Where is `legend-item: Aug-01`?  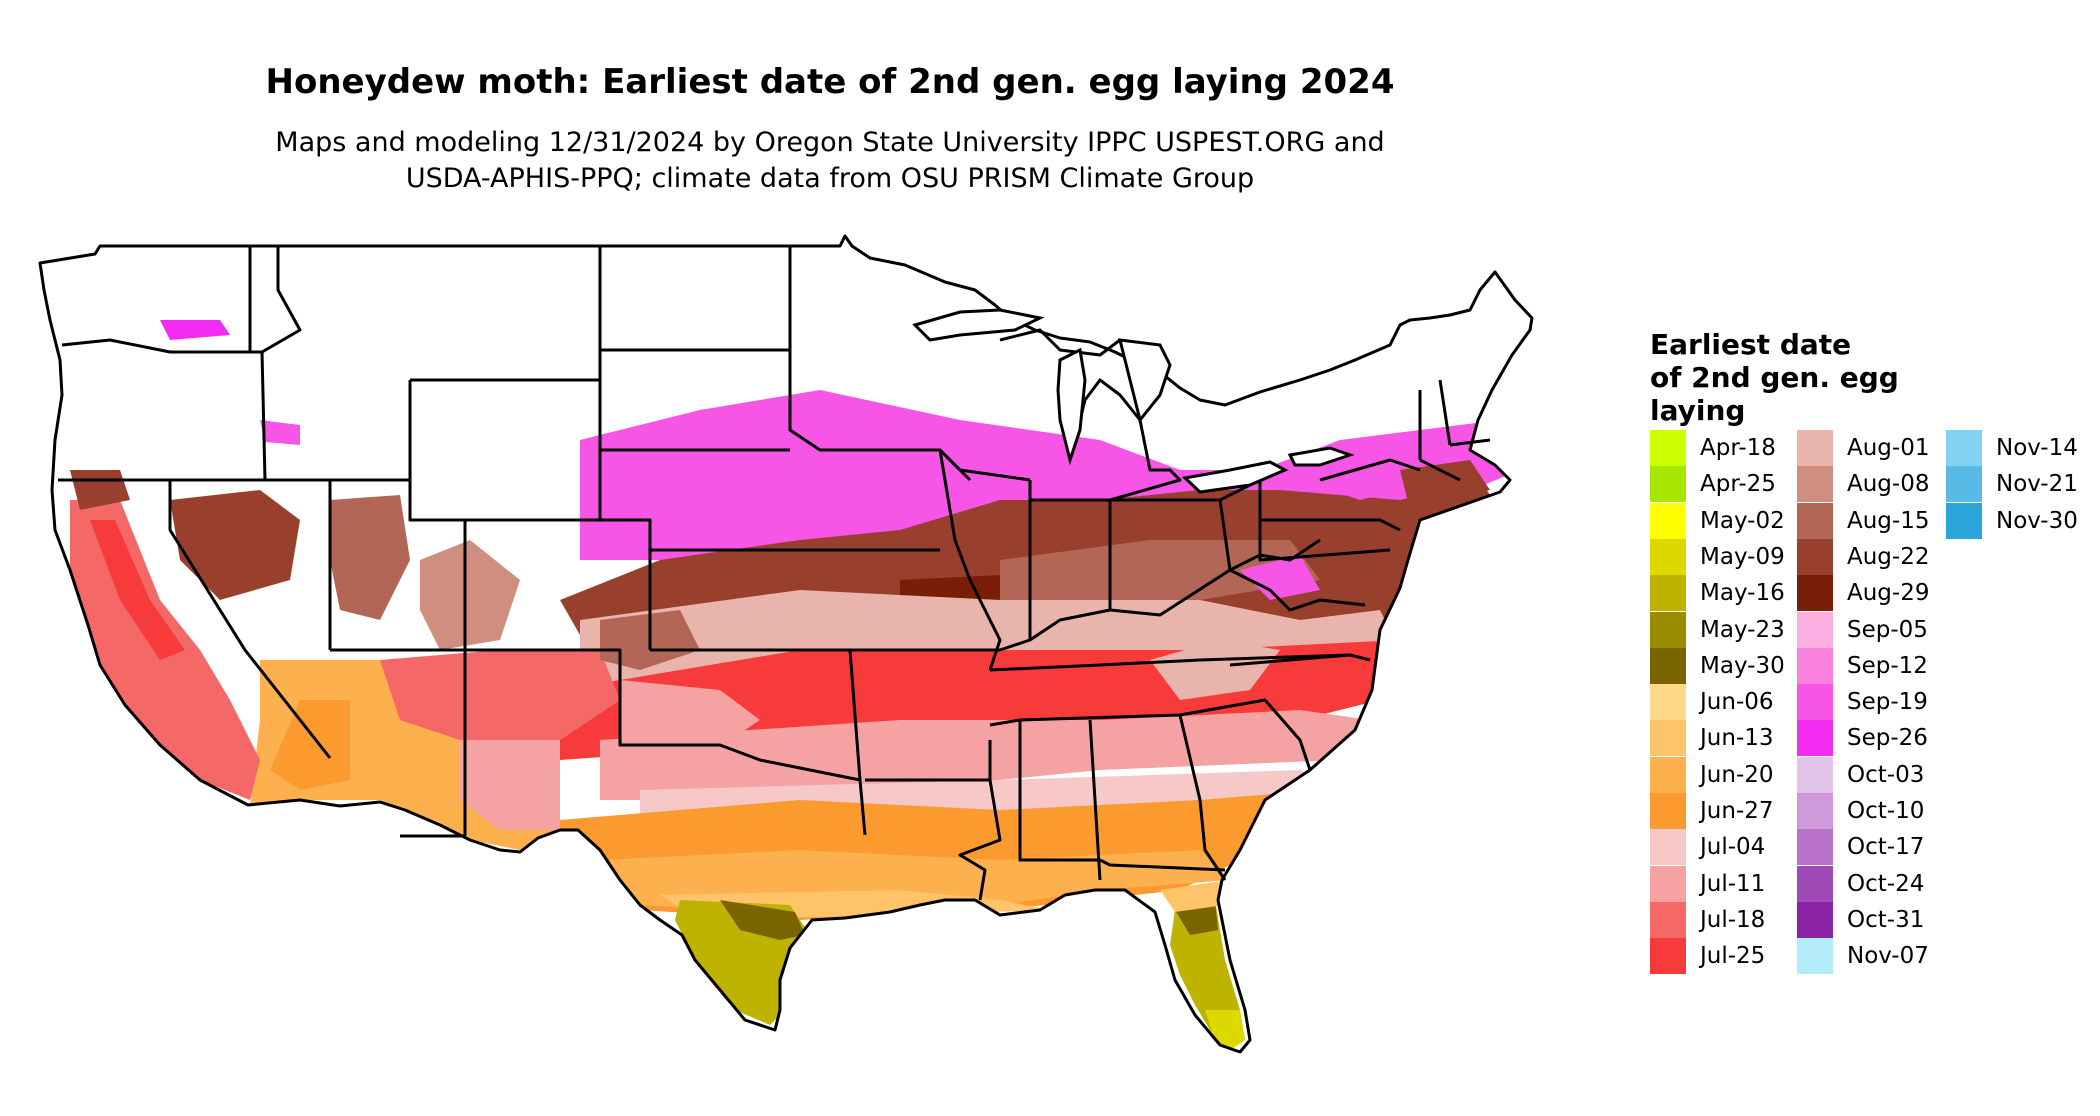 legend-item: Aug-01 is located at coordinates (1863, 448).